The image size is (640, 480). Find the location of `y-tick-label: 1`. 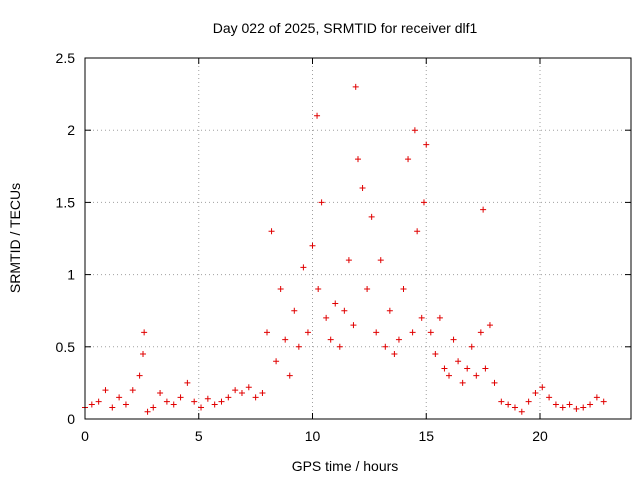

y-tick-label: 1 is located at coordinates (71, 275).